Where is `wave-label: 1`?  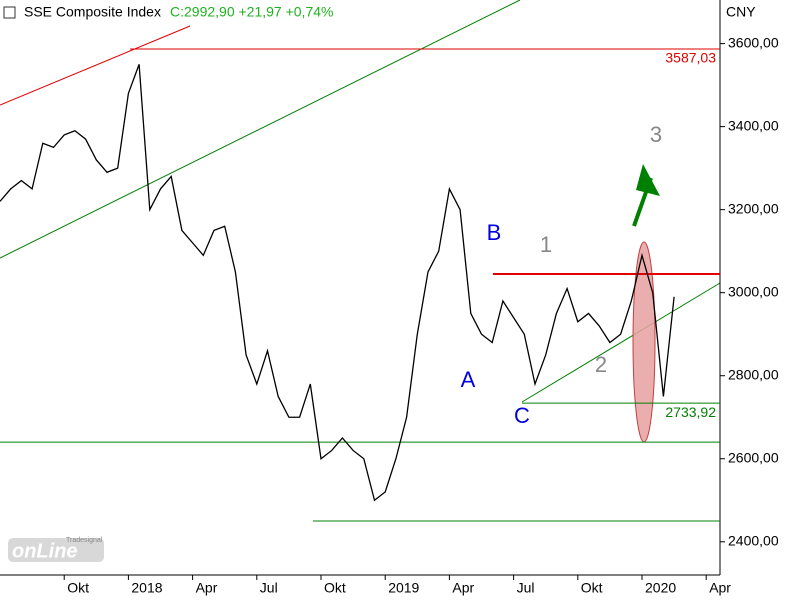 wave-label: 1 is located at coordinates (546, 244).